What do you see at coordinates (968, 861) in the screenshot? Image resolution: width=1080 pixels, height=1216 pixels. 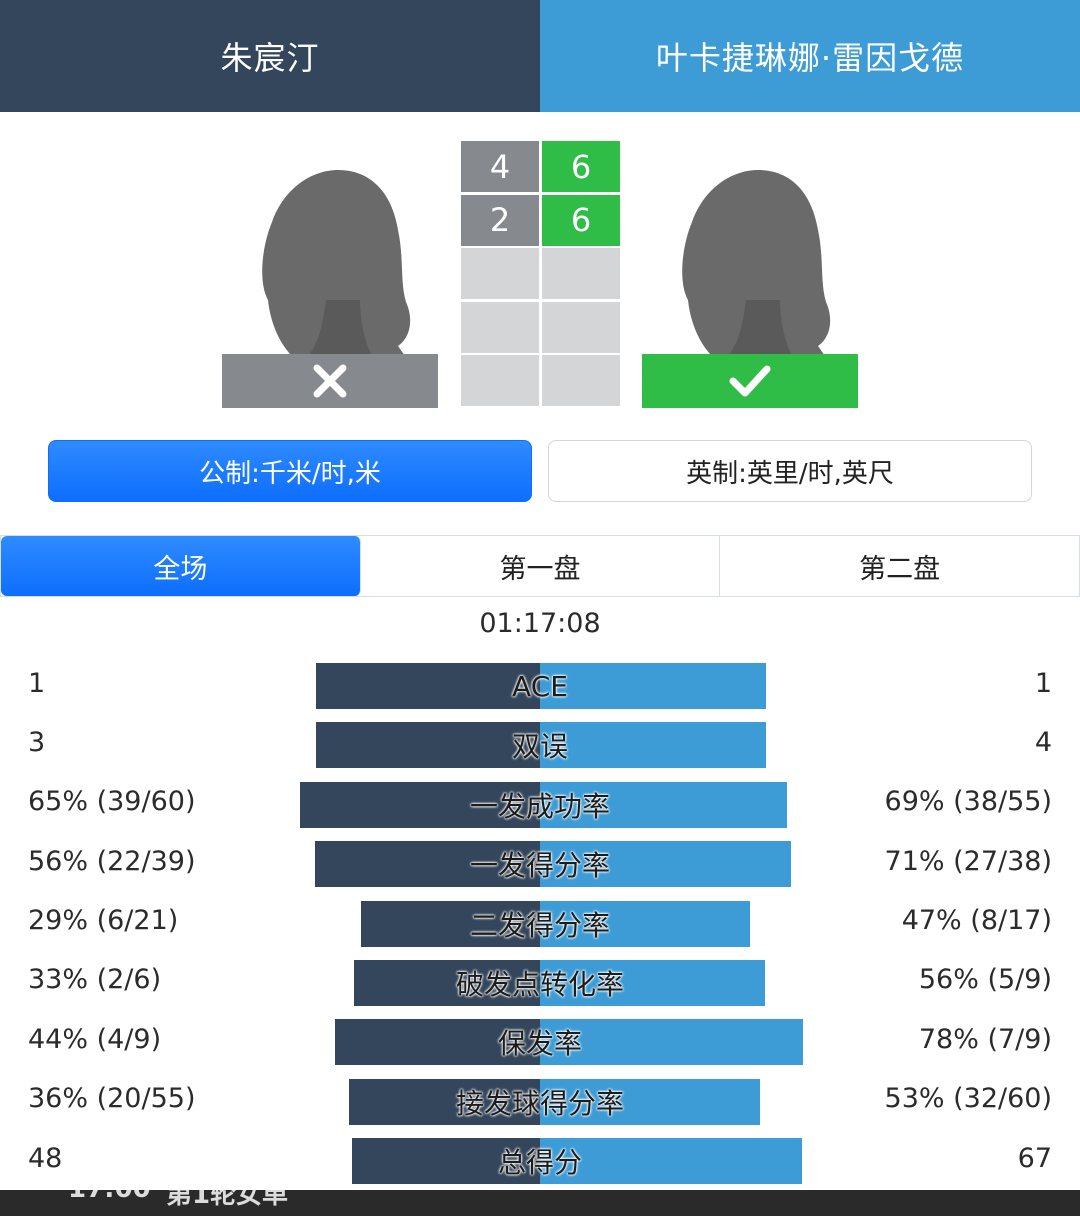 I see `stat-right-value: 71% (27/38)` at bounding box center [968, 861].